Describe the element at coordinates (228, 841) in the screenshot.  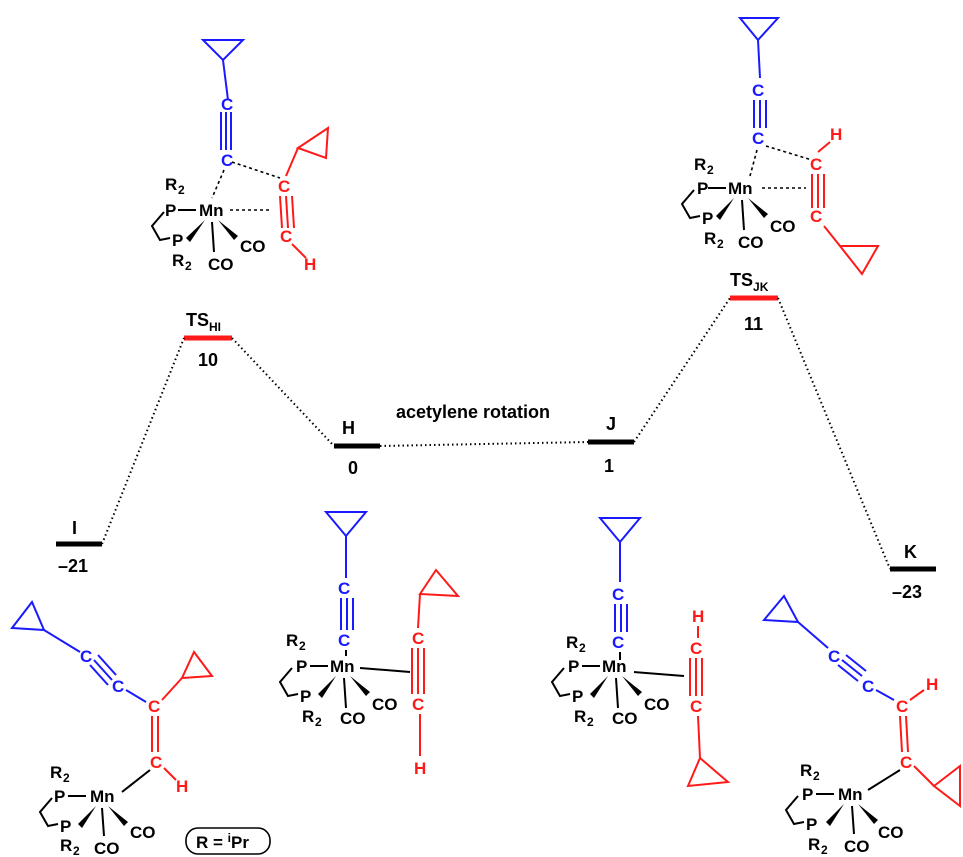
I see `note-r-ipr: R = iPr` at that location.